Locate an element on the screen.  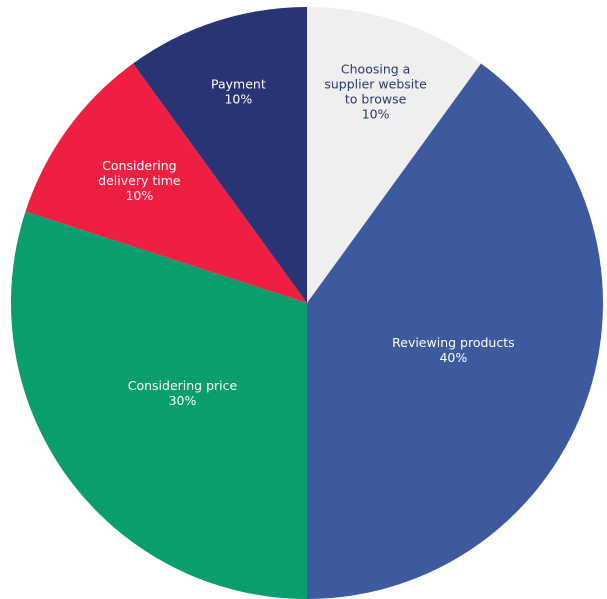
slice-label-1: Reviewing products 40% is located at coordinates (453, 350).